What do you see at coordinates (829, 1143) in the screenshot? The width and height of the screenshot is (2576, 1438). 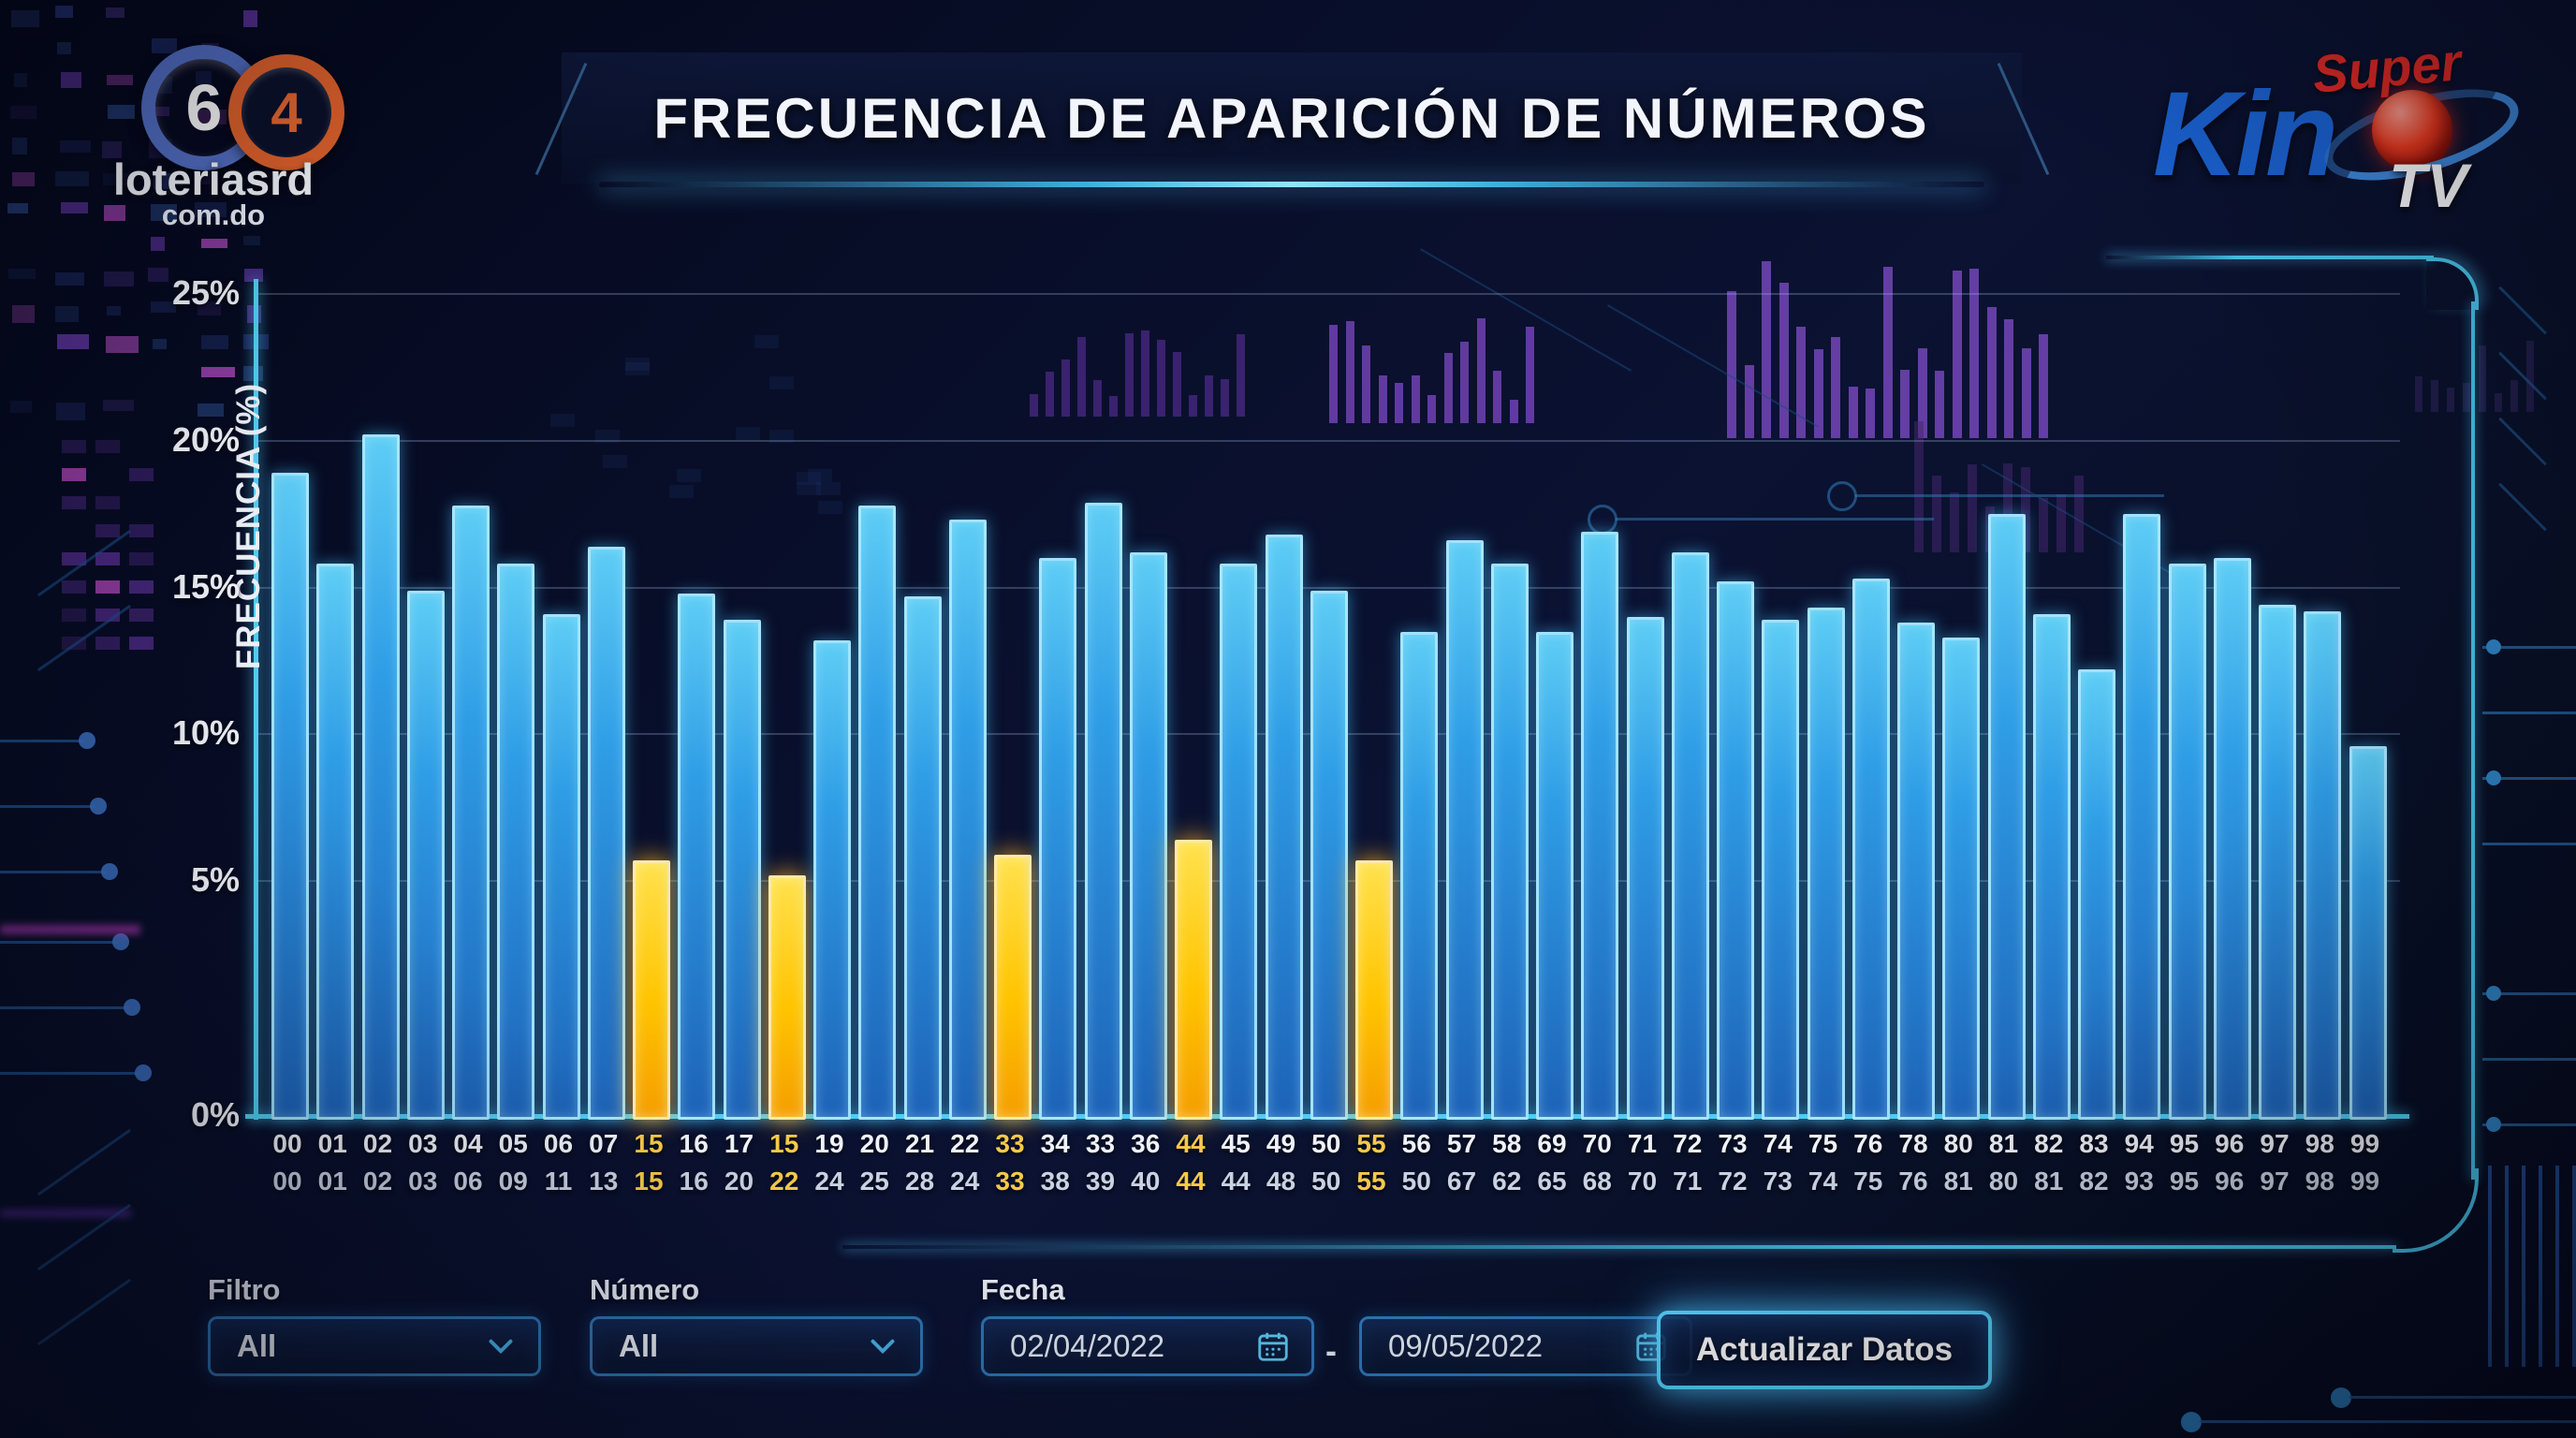 I see `x-label-row1: 19` at bounding box center [829, 1143].